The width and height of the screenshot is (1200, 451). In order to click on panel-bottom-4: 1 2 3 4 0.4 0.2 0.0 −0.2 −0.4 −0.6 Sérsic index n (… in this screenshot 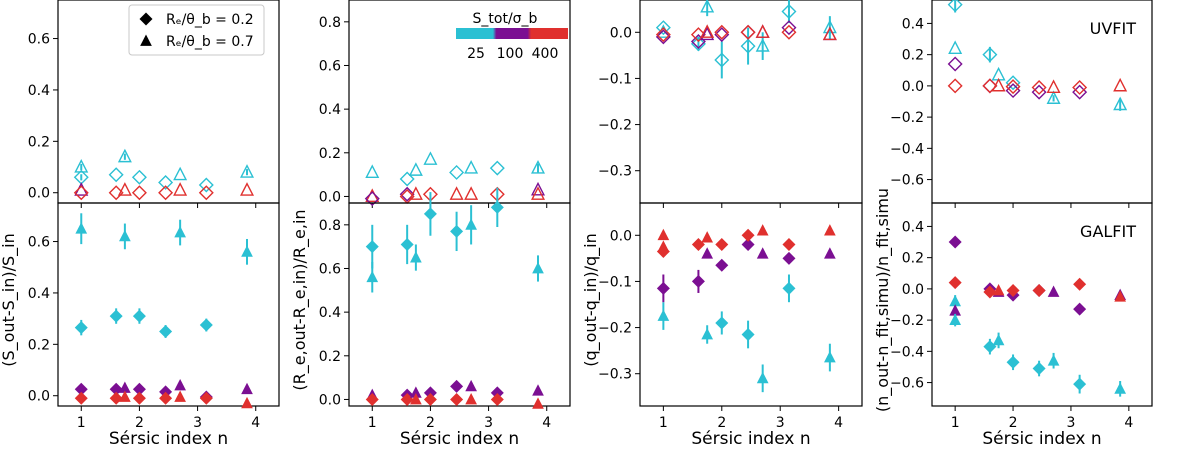, I will do `click(1013, 318)`.